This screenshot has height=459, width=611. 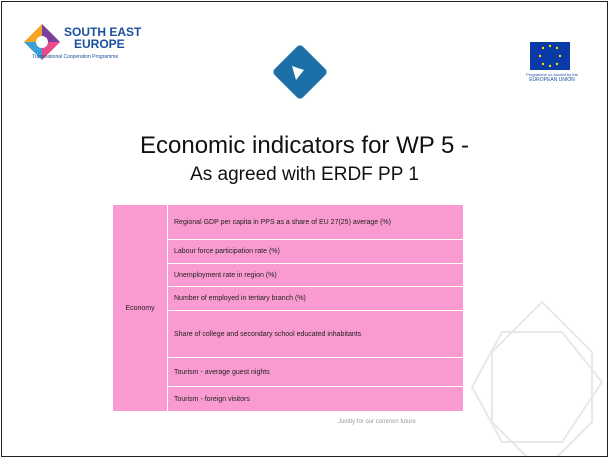 I want to click on logo-text: SOUTH EAST EUROPE, so click(x=102, y=38).